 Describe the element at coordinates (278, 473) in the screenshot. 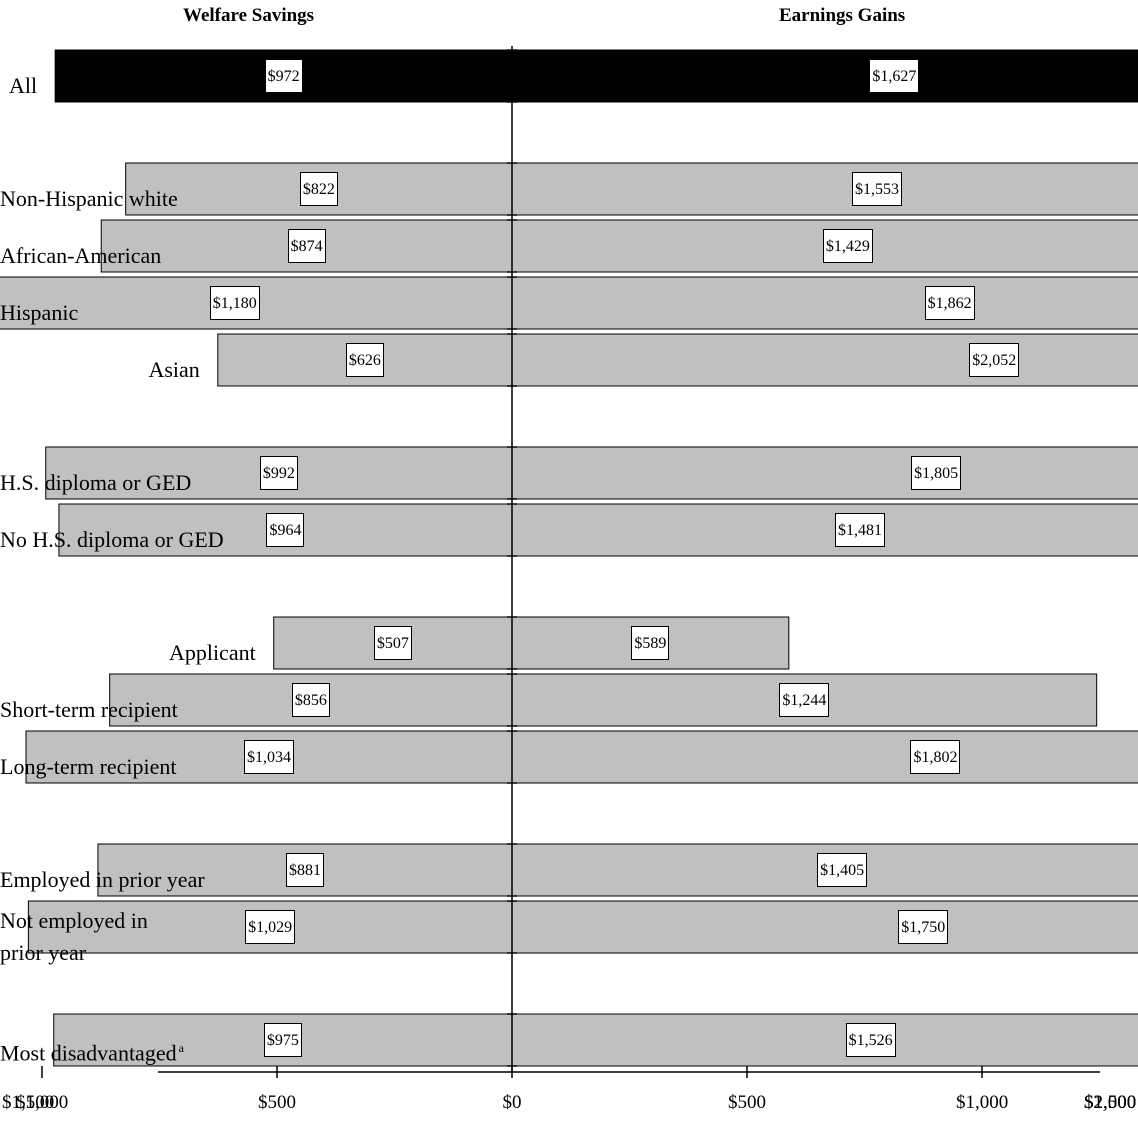

I see `welfare-savings-data-label: $992` at that location.